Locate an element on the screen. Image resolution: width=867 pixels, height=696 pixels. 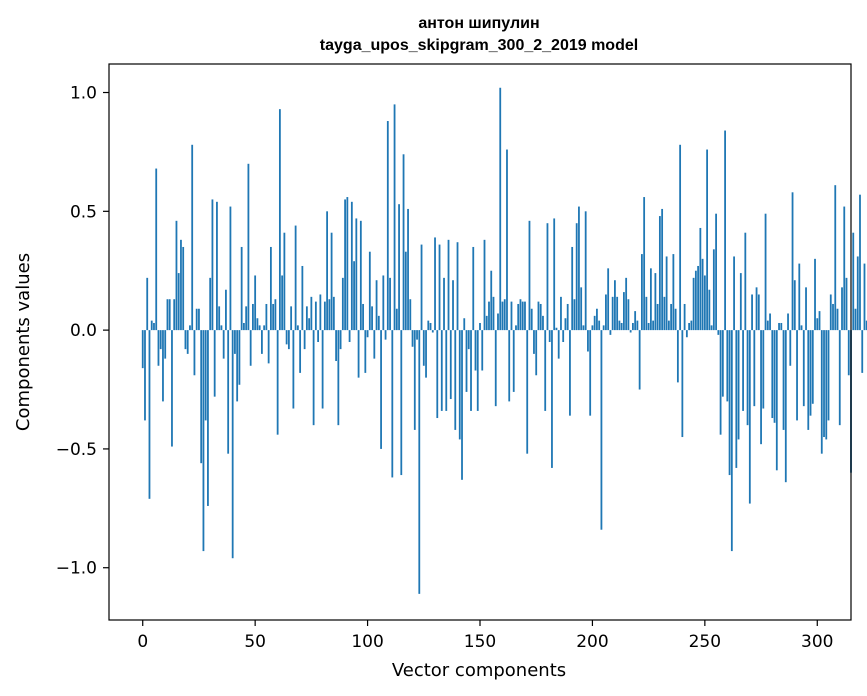
y-tick-label: 0.5 is located at coordinates (83, 212).